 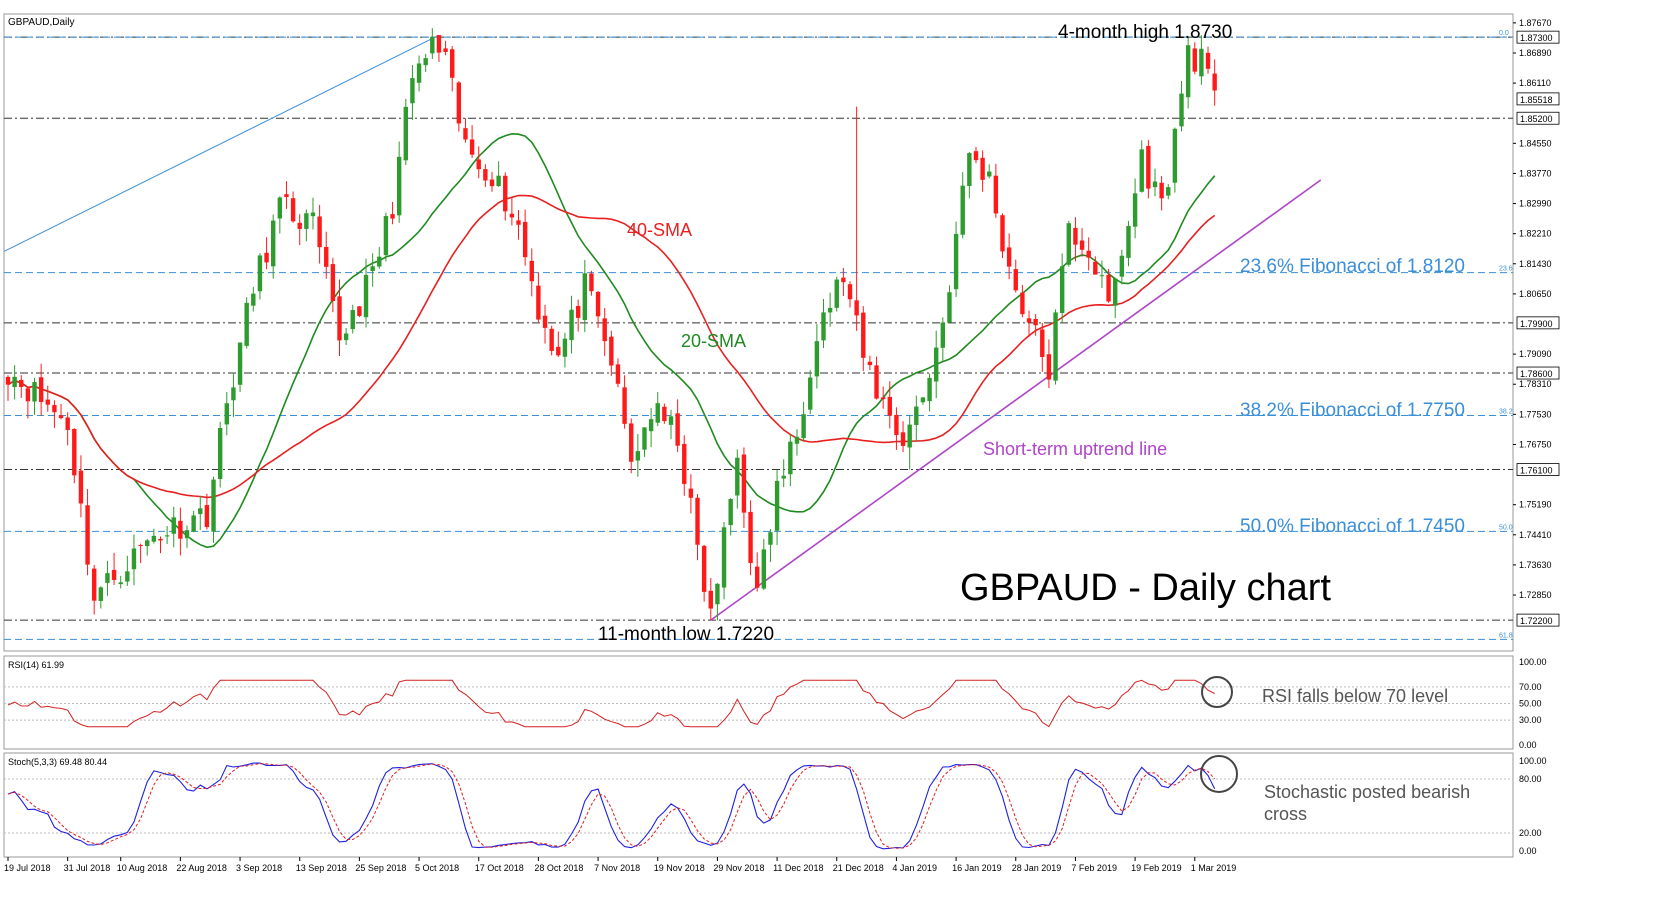 I want to click on price-tick-label-12: 1.76750, so click(x=1535, y=444).